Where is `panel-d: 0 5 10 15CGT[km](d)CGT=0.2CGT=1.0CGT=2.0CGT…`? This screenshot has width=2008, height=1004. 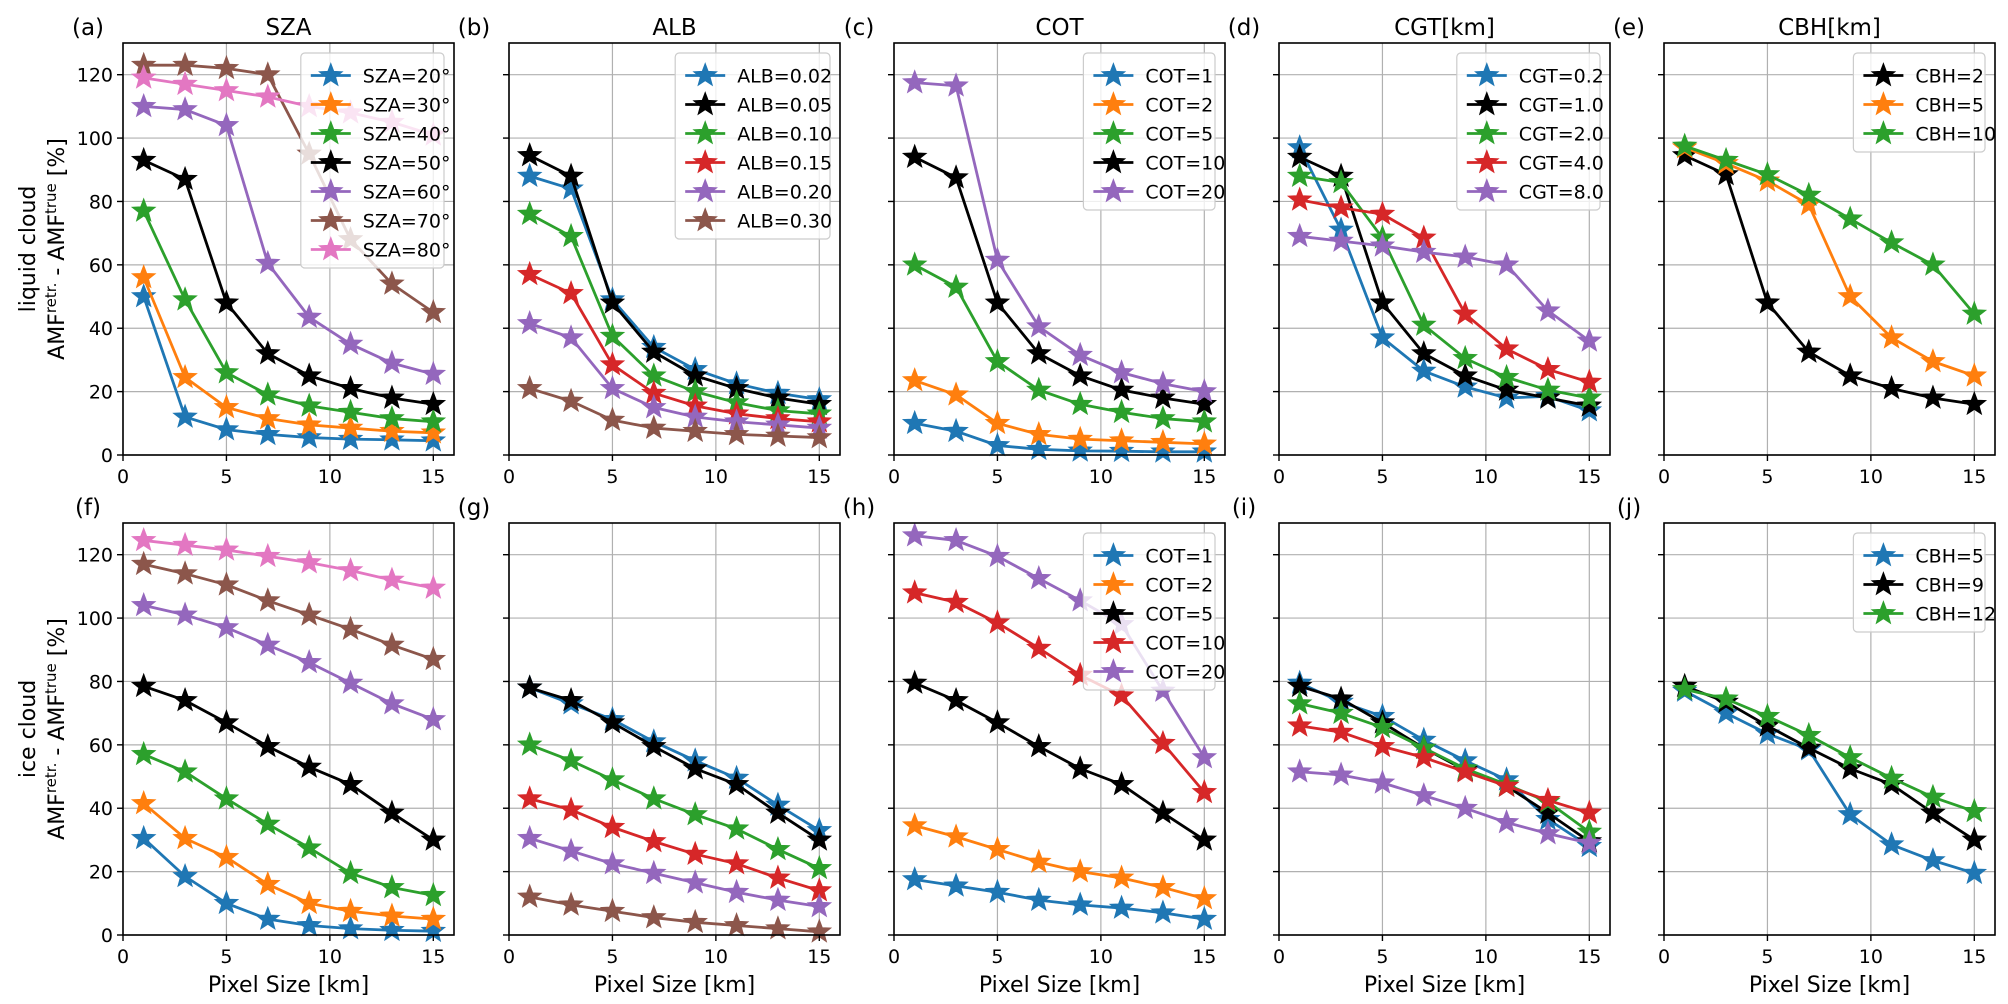
panel-d: 0 5 10 15CGT[km](d)CGT=0.2CGT=1.0CGT=2.0CGT… is located at coordinates (1419, 251).